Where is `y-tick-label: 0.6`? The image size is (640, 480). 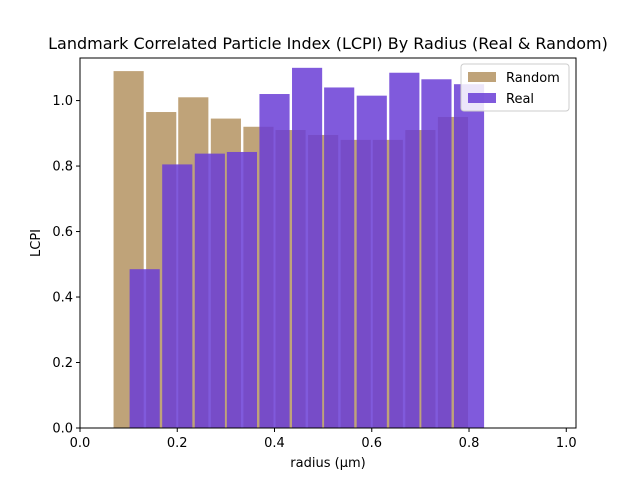
y-tick-label: 0.6 is located at coordinates (62, 232).